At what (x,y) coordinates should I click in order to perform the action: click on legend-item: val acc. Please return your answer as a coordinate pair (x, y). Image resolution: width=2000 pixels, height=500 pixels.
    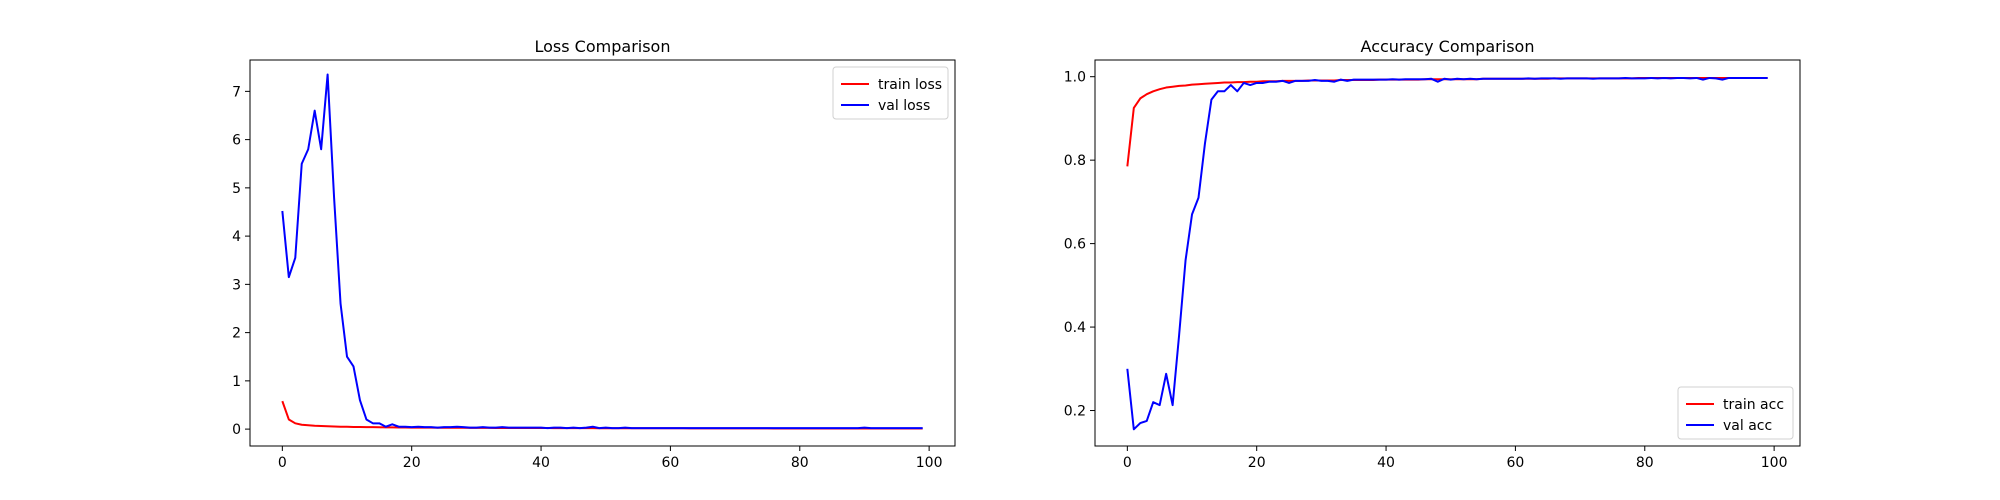
    Looking at the image, I should click on (1729, 426).